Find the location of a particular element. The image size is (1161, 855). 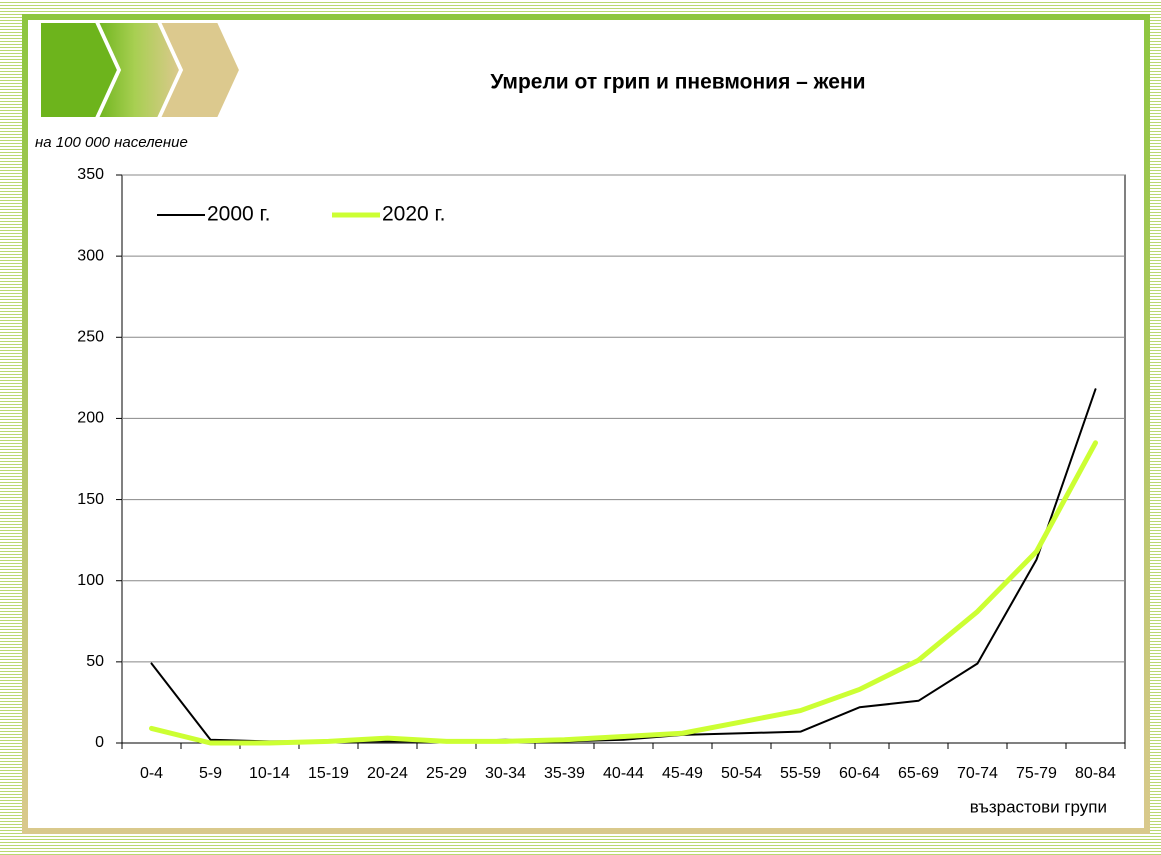

y-tick-label: 250 is located at coordinates (90, 337).